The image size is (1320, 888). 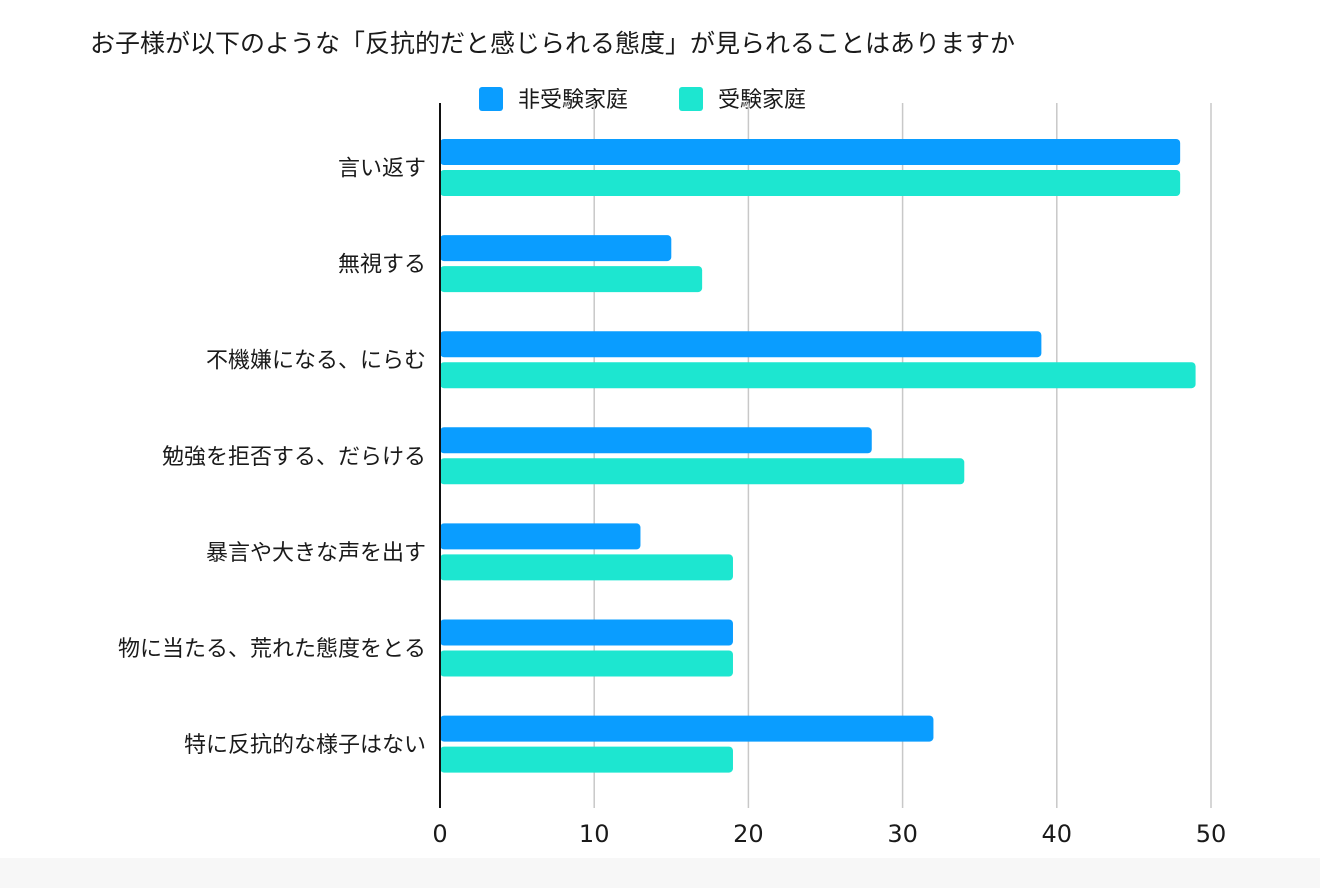 What do you see at coordinates (272, 649) in the screenshot?
I see `category-label: 物に当たる、荒れた態度をとる` at bounding box center [272, 649].